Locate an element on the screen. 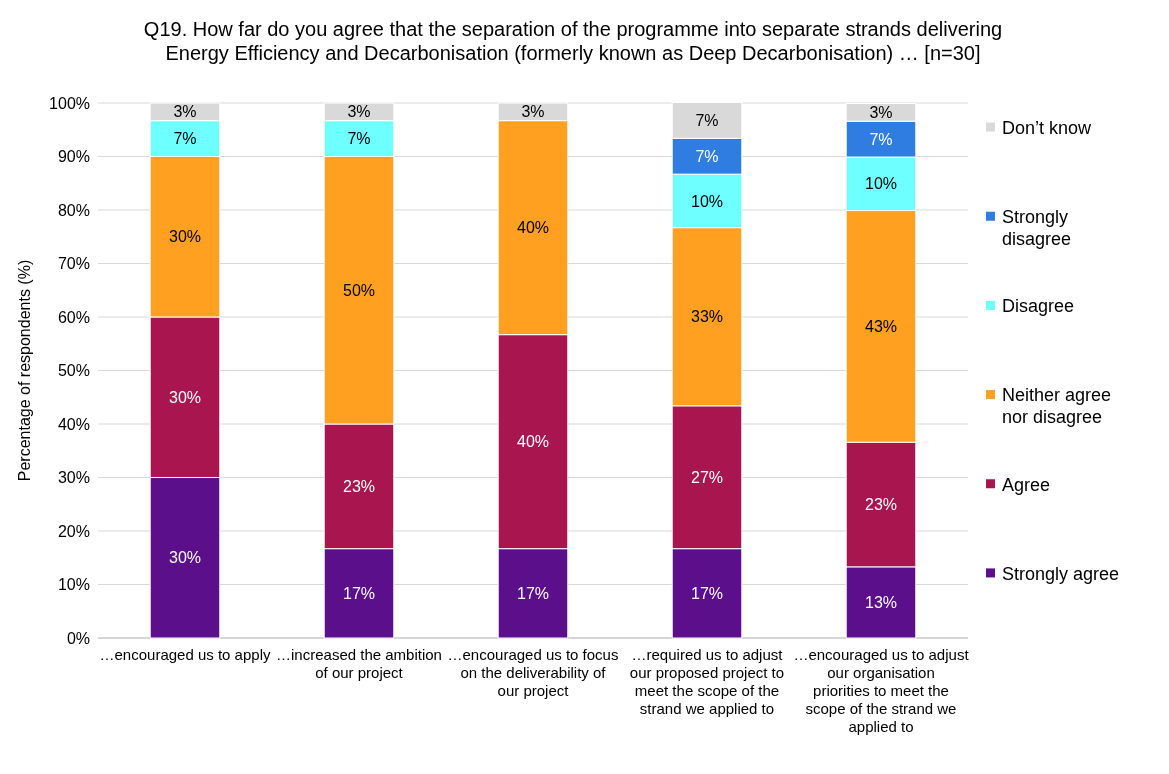 The height and width of the screenshot is (774, 1169). data-label: 43% is located at coordinates (881, 326).